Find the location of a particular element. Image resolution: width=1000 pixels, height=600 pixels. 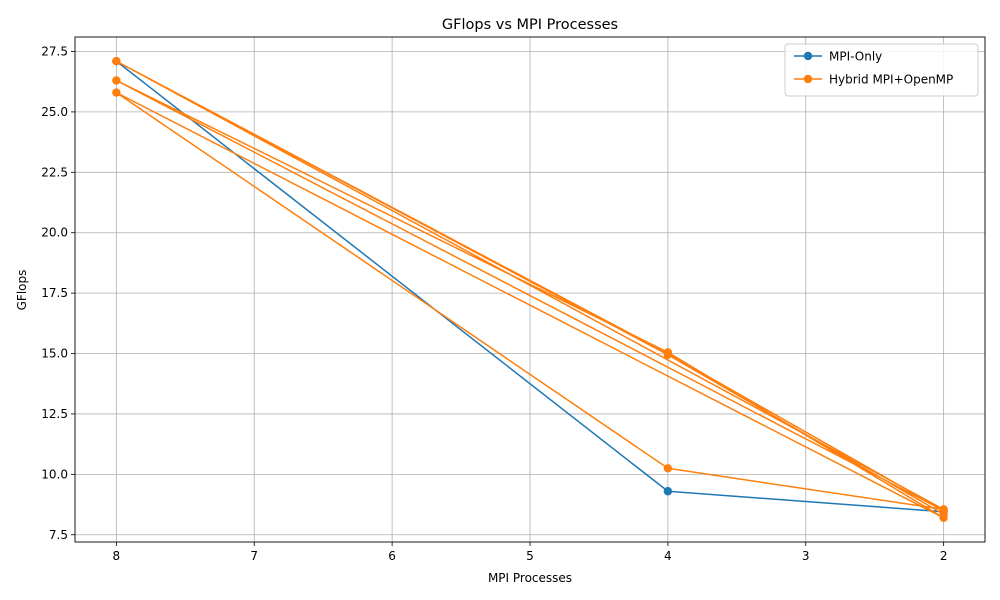

legend-items: MPI-Only Hybrid MPI+OpenMP is located at coordinates (873, 68).